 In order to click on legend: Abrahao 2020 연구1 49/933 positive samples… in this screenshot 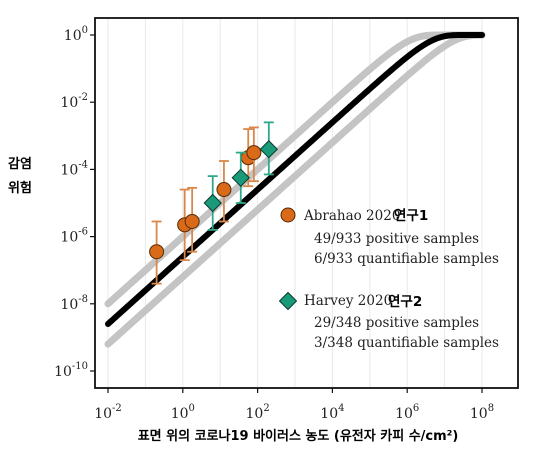, I will do `click(388, 279)`.